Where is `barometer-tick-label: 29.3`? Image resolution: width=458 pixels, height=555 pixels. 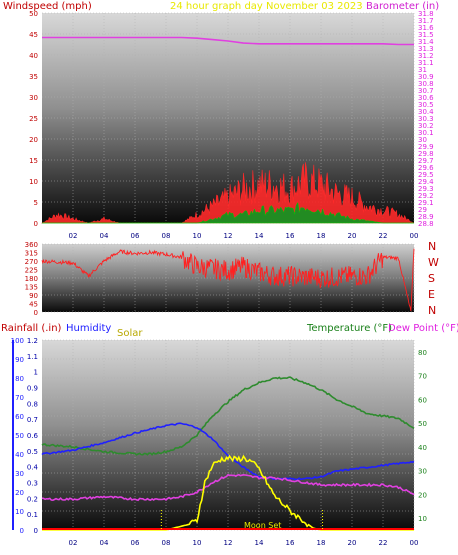 barometer-tick-label: 29.3 is located at coordinates (426, 189).